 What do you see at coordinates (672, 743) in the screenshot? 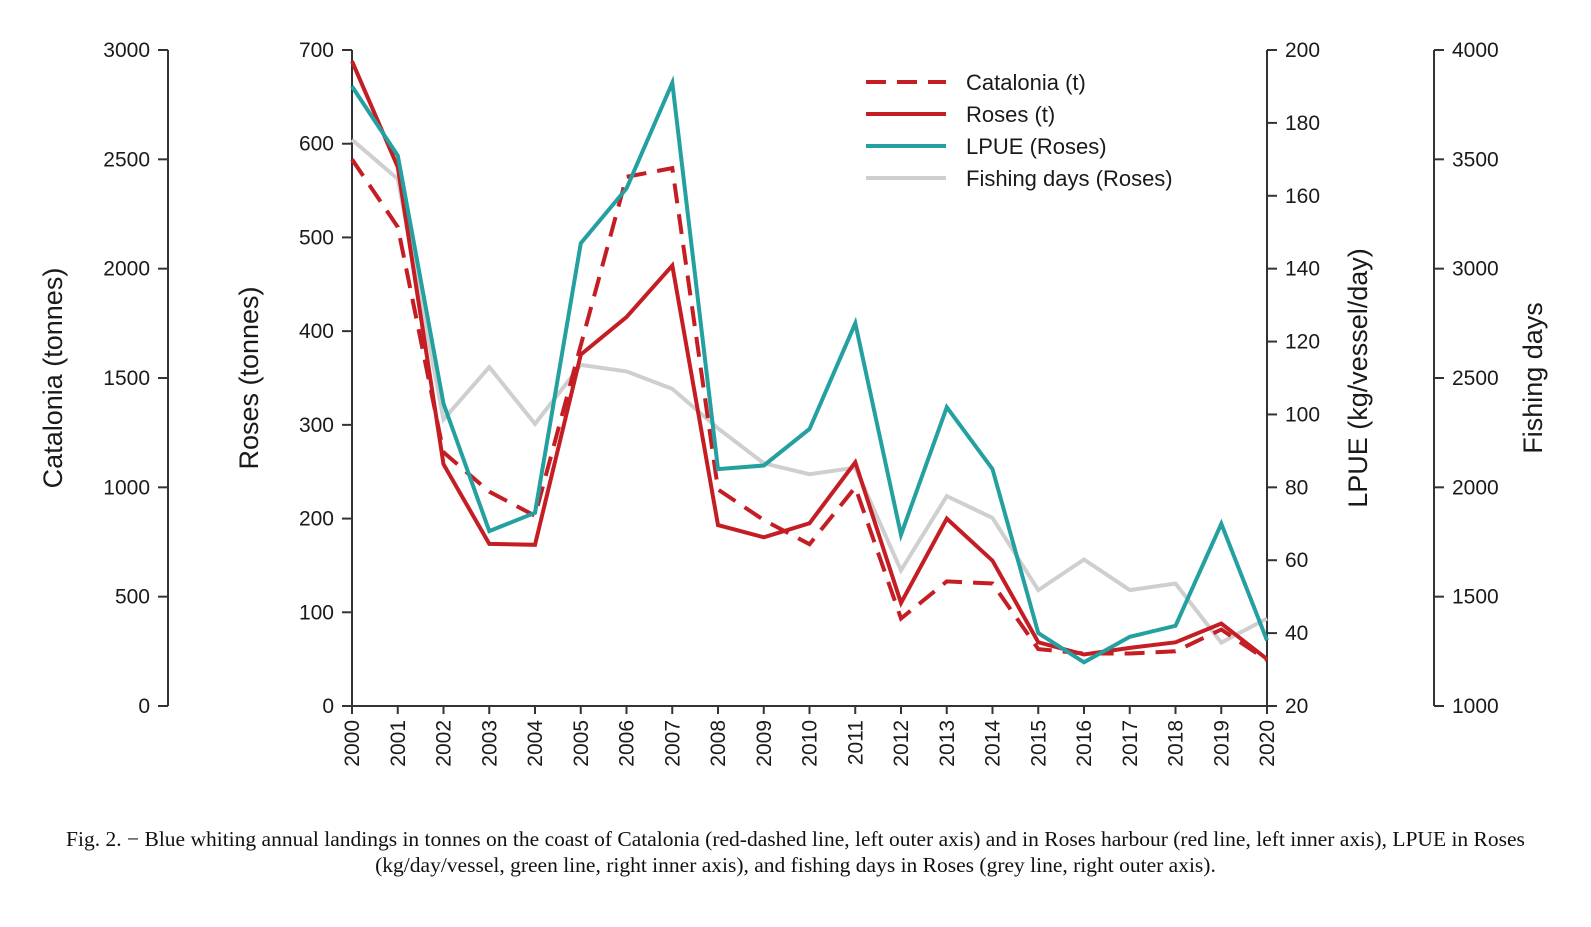
I see `x-tick-label: 2007` at bounding box center [672, 743].